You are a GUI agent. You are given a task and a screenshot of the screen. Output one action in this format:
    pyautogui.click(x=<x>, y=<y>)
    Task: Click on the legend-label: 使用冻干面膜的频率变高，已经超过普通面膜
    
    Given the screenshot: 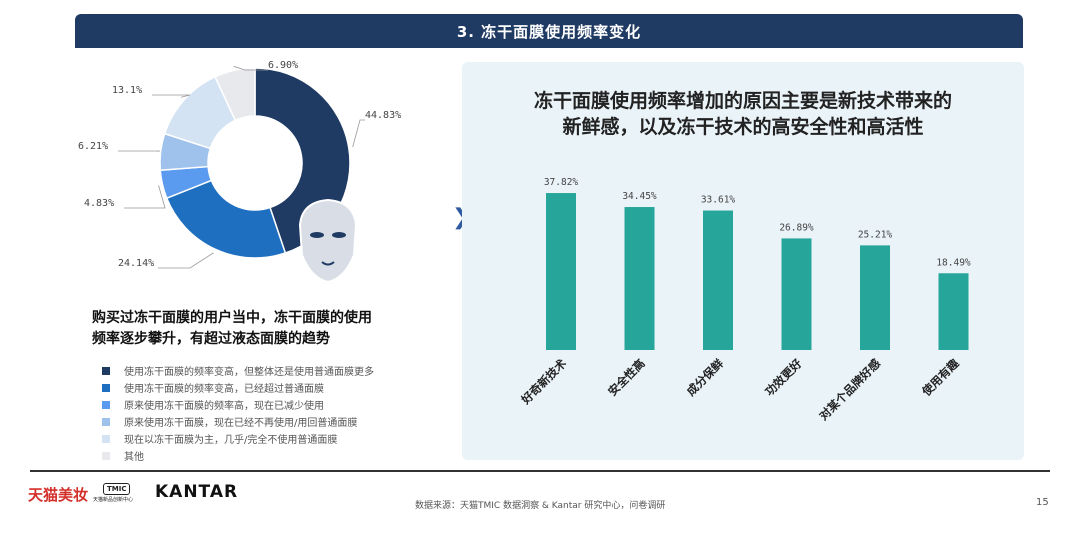 What is the action you would take?
    pyautogui.click(x=224, y=389)
    